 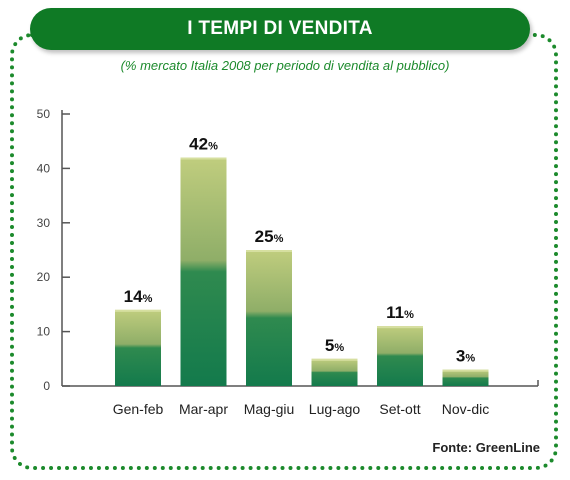 I want to click on y-tick-label: 0, so click(x=46, y=386).